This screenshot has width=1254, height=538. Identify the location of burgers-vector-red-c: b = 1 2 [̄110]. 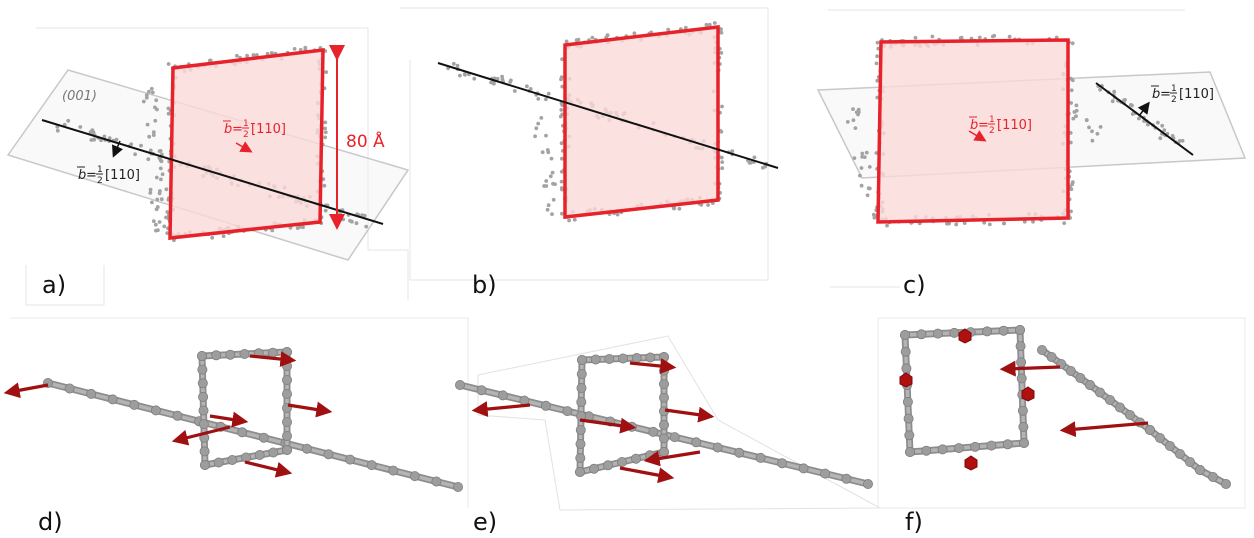
(1000, 125).